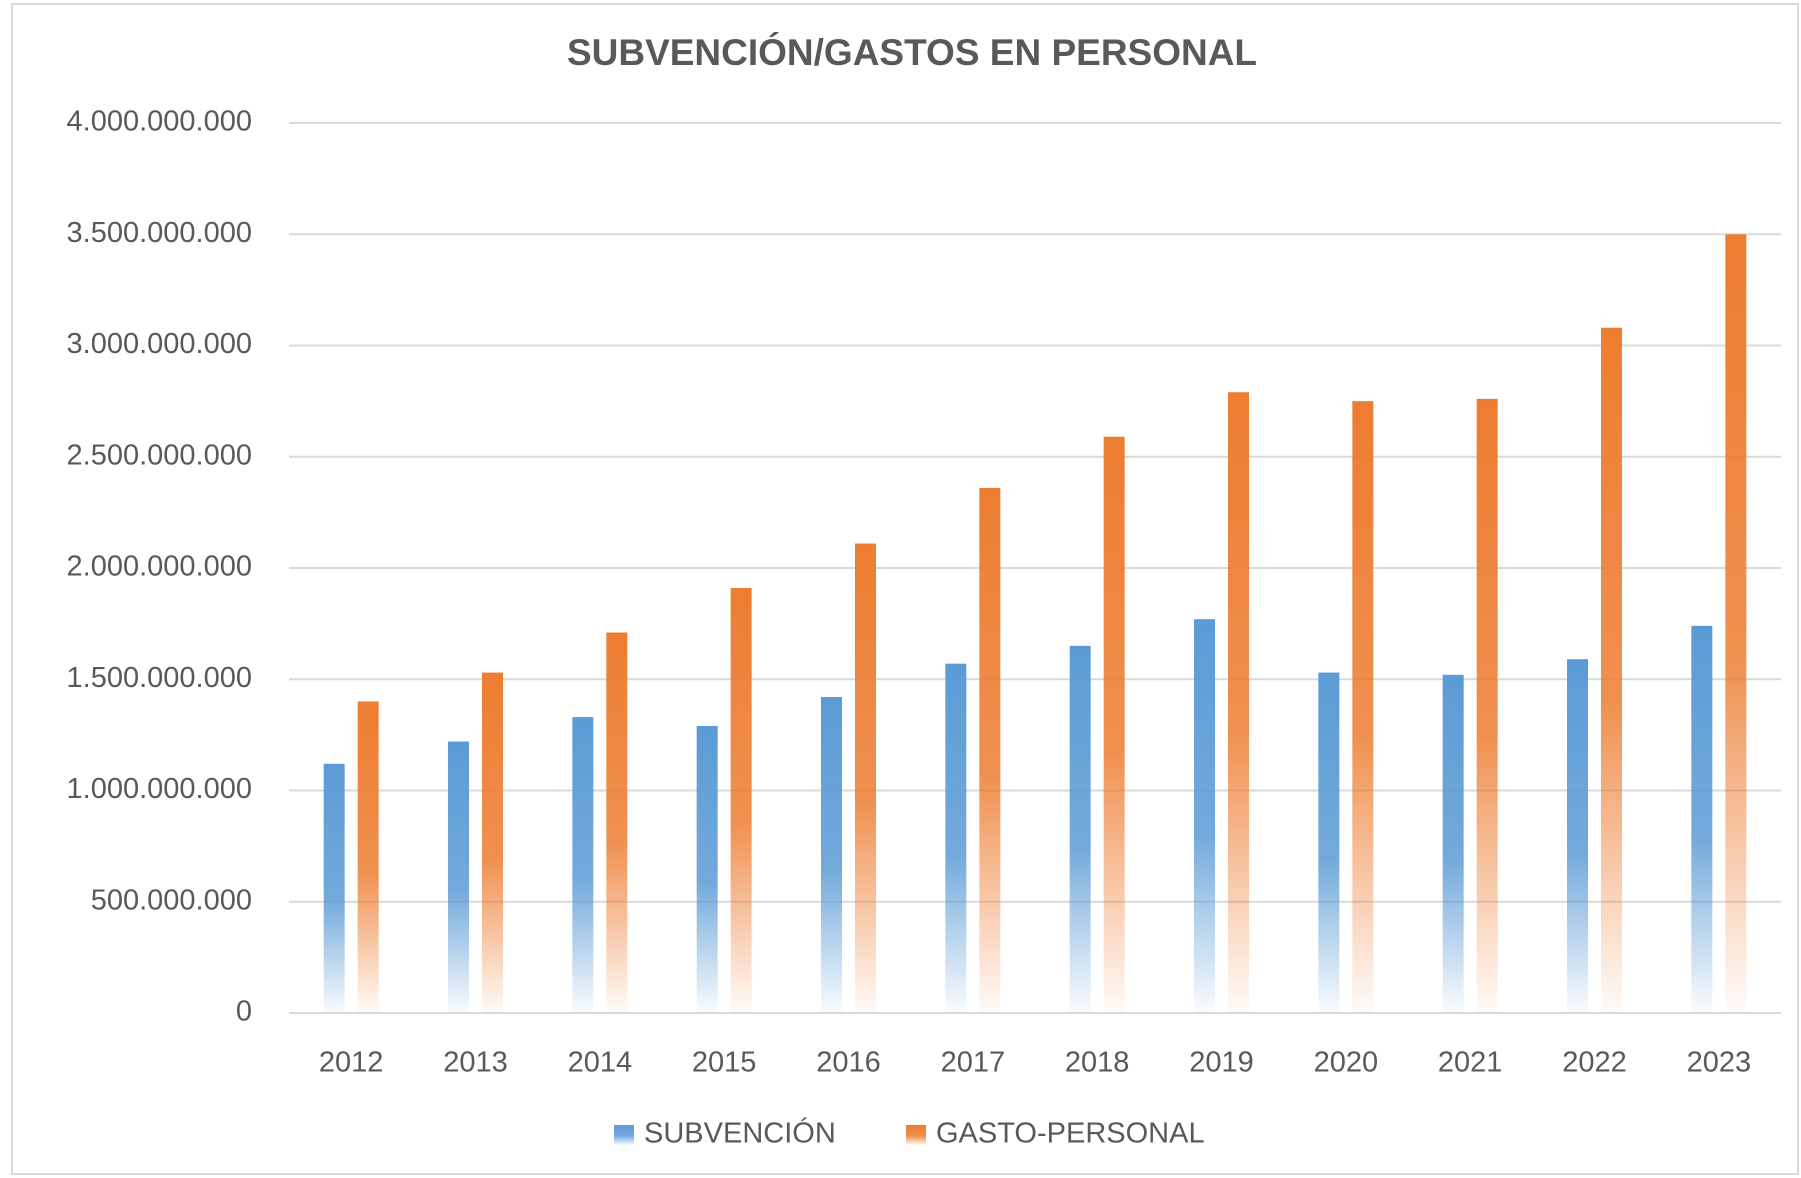 The image size is (1801, 1178). I want to click on y-tick-label: 0, so click(244, 1012).